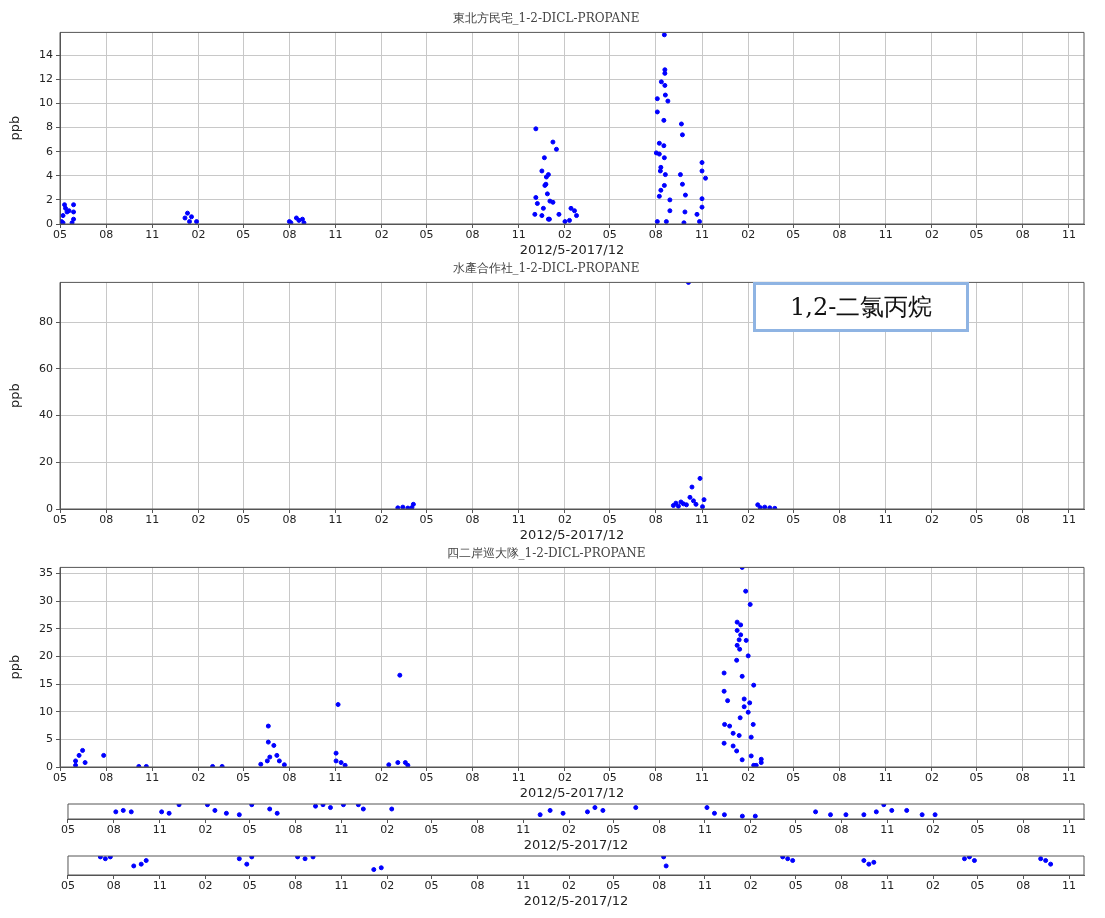  I want to click on y-tick-label: 20, so click(46, 656).